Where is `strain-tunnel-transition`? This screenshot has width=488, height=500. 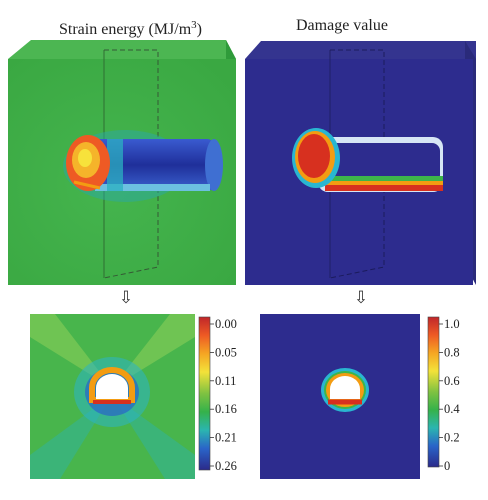 strain-tunnel-transition is located at coordinates (115, 165).